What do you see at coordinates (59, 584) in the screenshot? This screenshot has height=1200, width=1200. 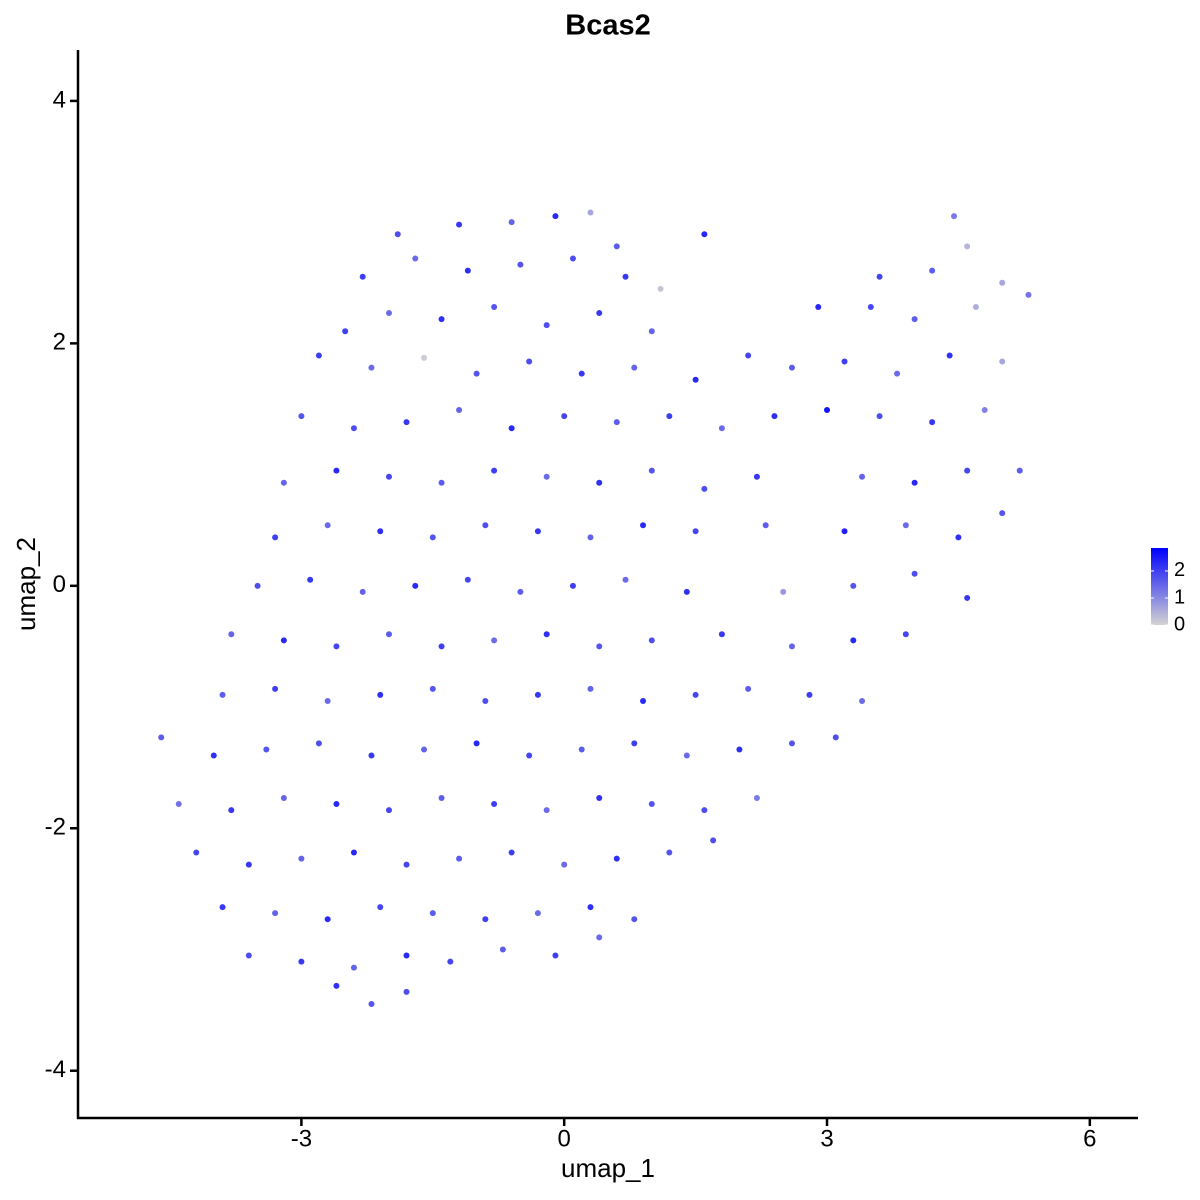 I see `y-tick-label: 0` at bounding box center [59, 584].